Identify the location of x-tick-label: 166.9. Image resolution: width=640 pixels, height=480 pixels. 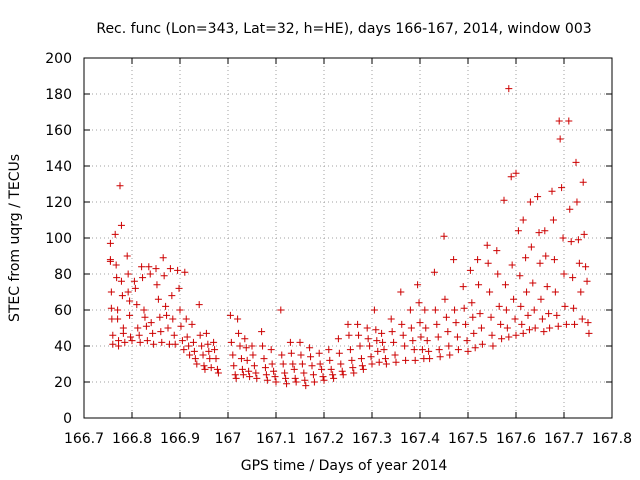
(180, 439).